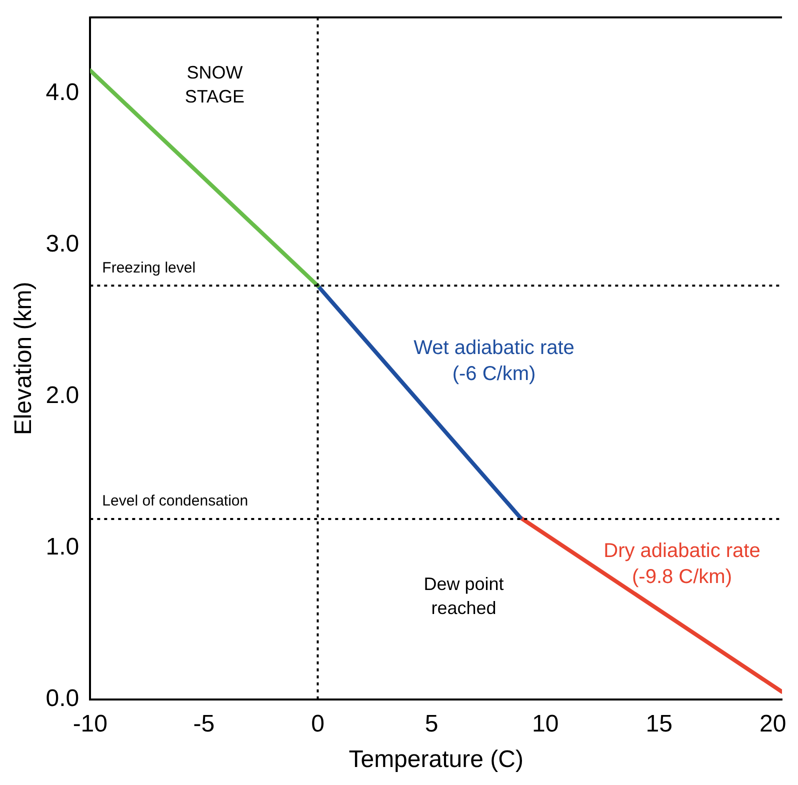 The height and width of the screenshot is (785, 798). What do you see at coordinates (90, 724) in the screenshot?
I see `x-tick-label: -10` at bounding box center [90, 724].